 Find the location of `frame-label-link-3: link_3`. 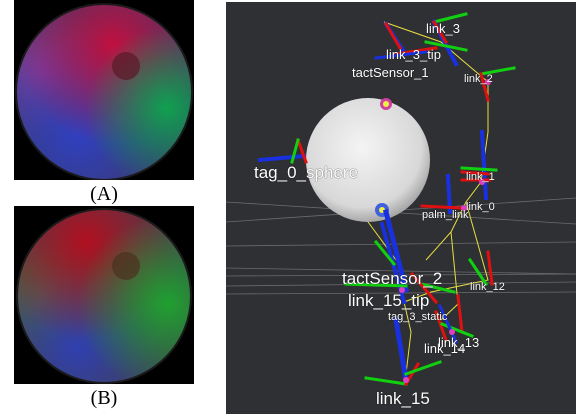

frame-label-link-3: link_3 is located at coordinates (443, 28).